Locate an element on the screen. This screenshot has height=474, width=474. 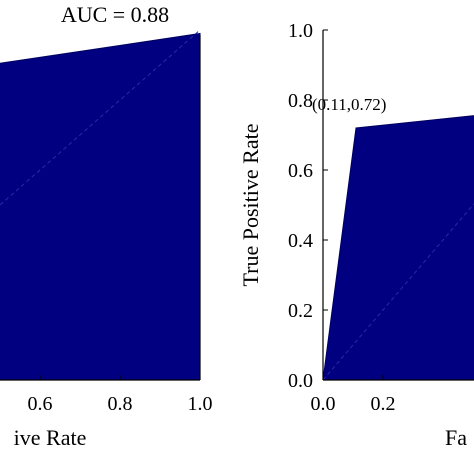
left-x-tick-label: 0.6 is located at coordinates (40, 404).